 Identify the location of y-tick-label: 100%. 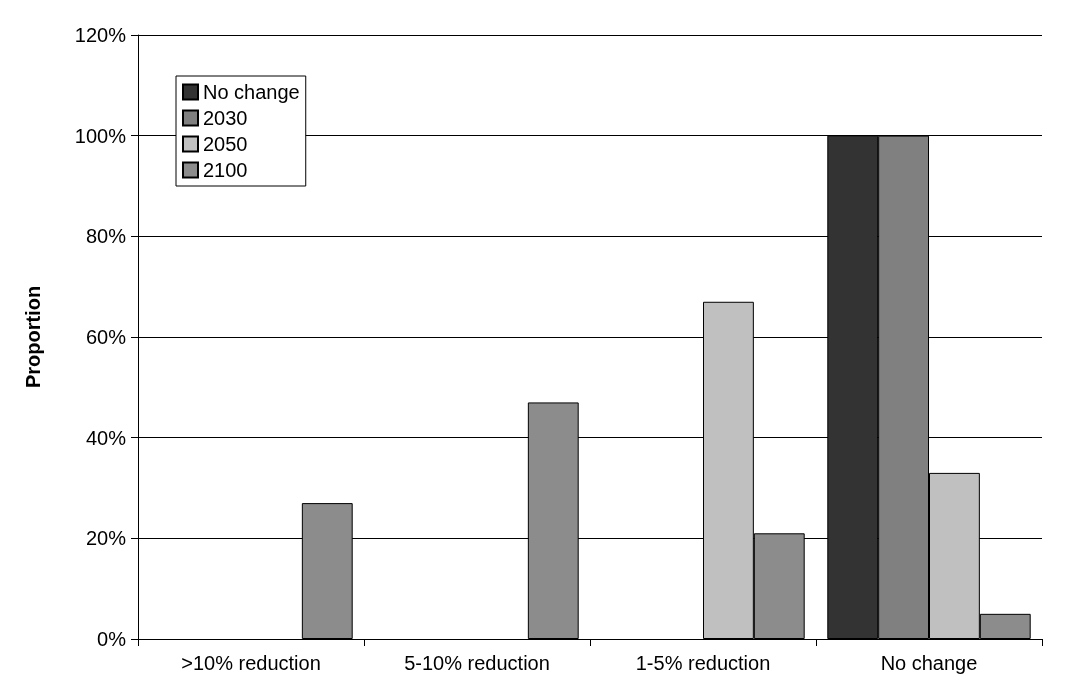
(100, 135).